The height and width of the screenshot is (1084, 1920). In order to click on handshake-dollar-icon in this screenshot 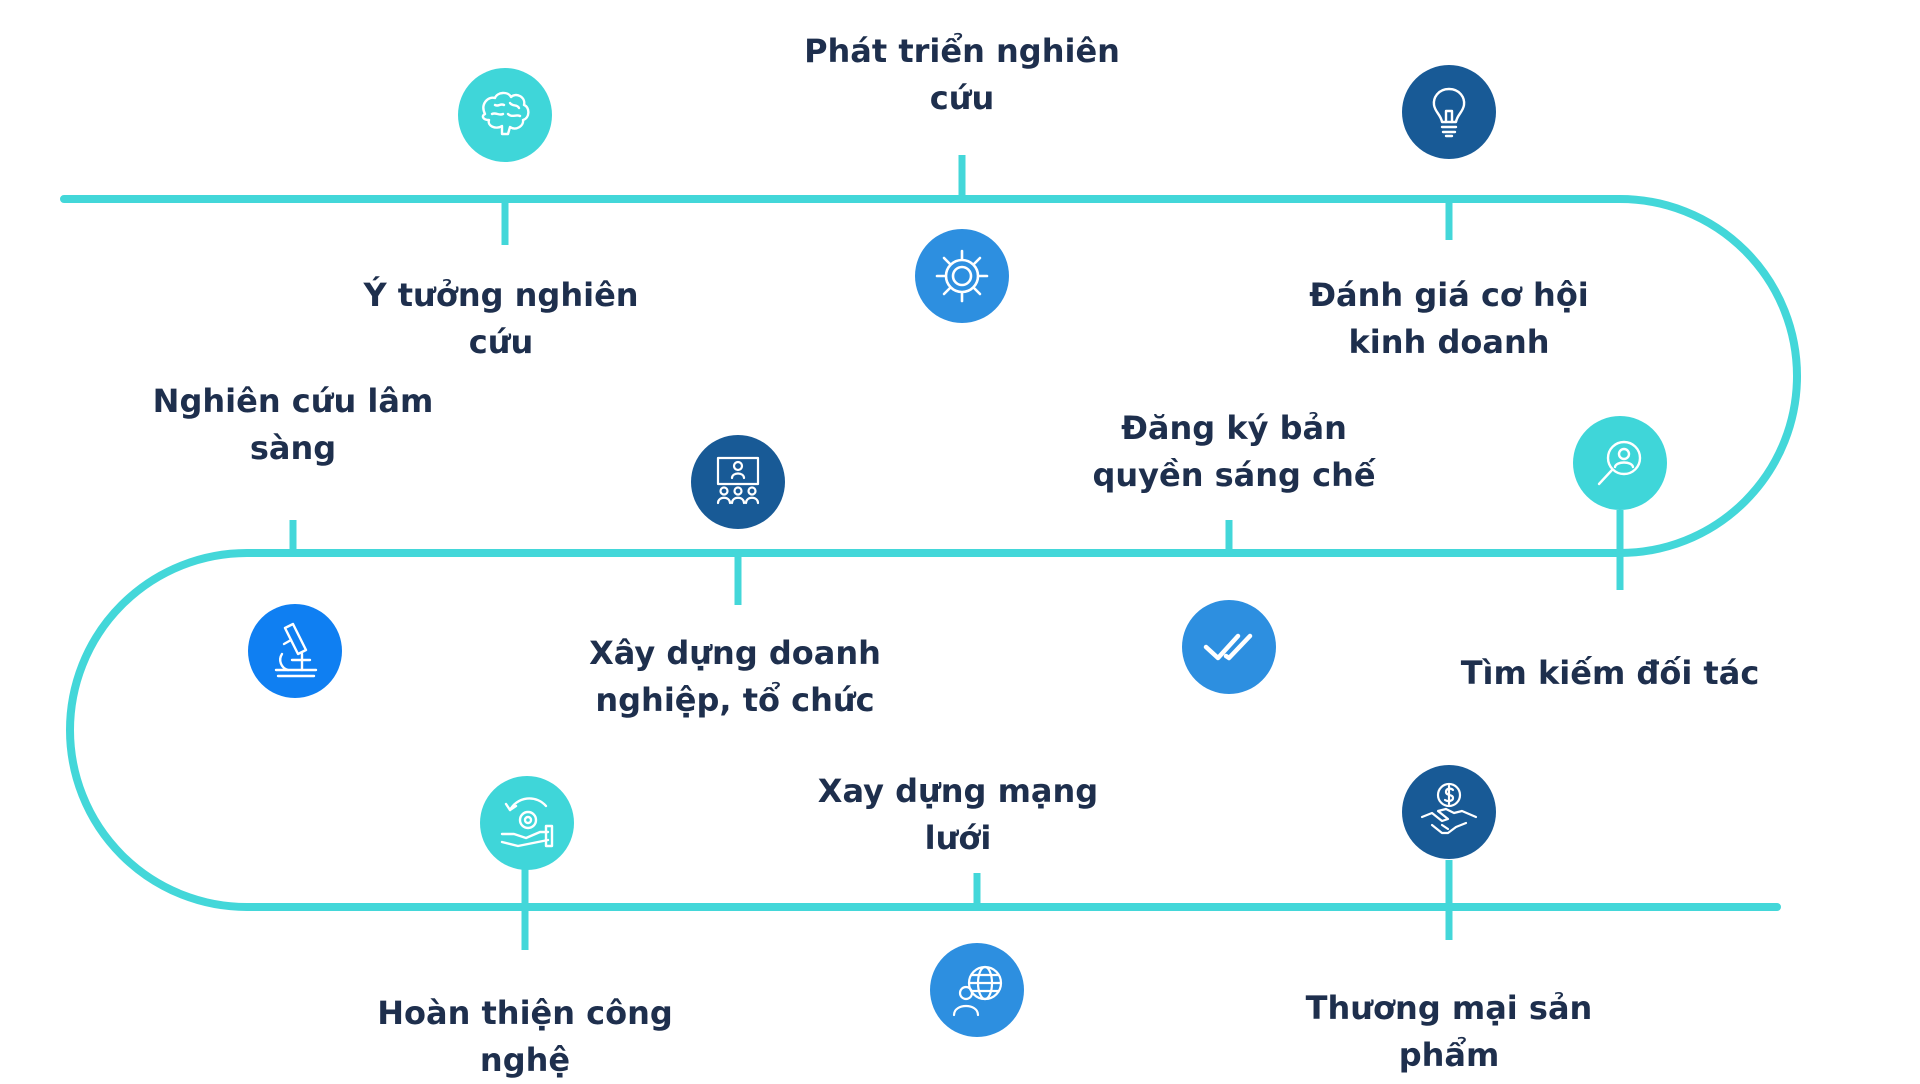, I will do `click(1449, 812)`.